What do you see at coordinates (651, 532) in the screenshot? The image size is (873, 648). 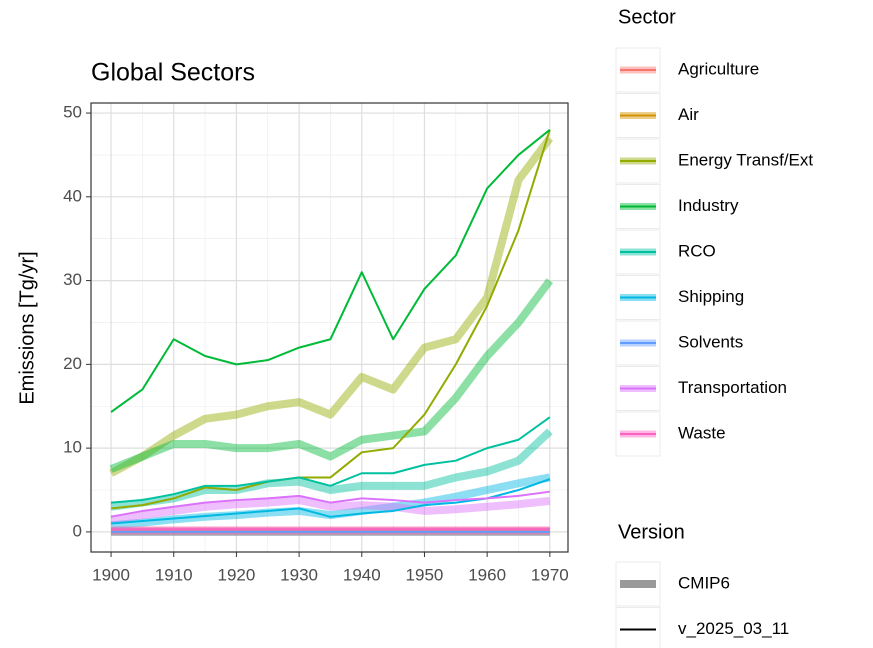 I see `legend-title: Version` at bounding box center [651, 532].